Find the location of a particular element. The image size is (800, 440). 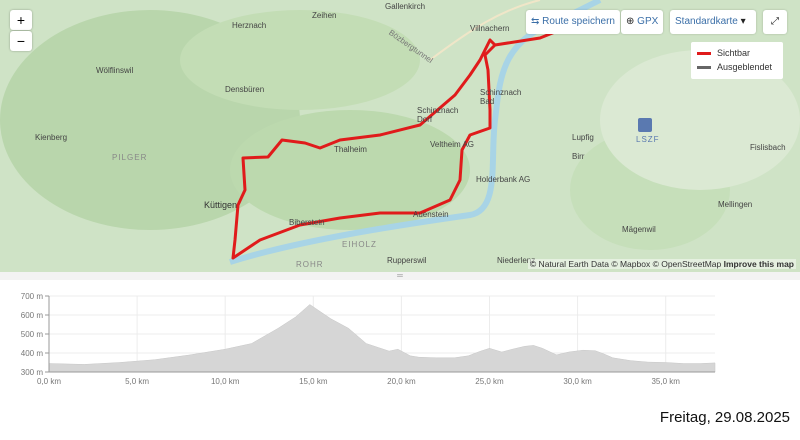

save-route-label: Route speichern is located at coordinates (578, 21).